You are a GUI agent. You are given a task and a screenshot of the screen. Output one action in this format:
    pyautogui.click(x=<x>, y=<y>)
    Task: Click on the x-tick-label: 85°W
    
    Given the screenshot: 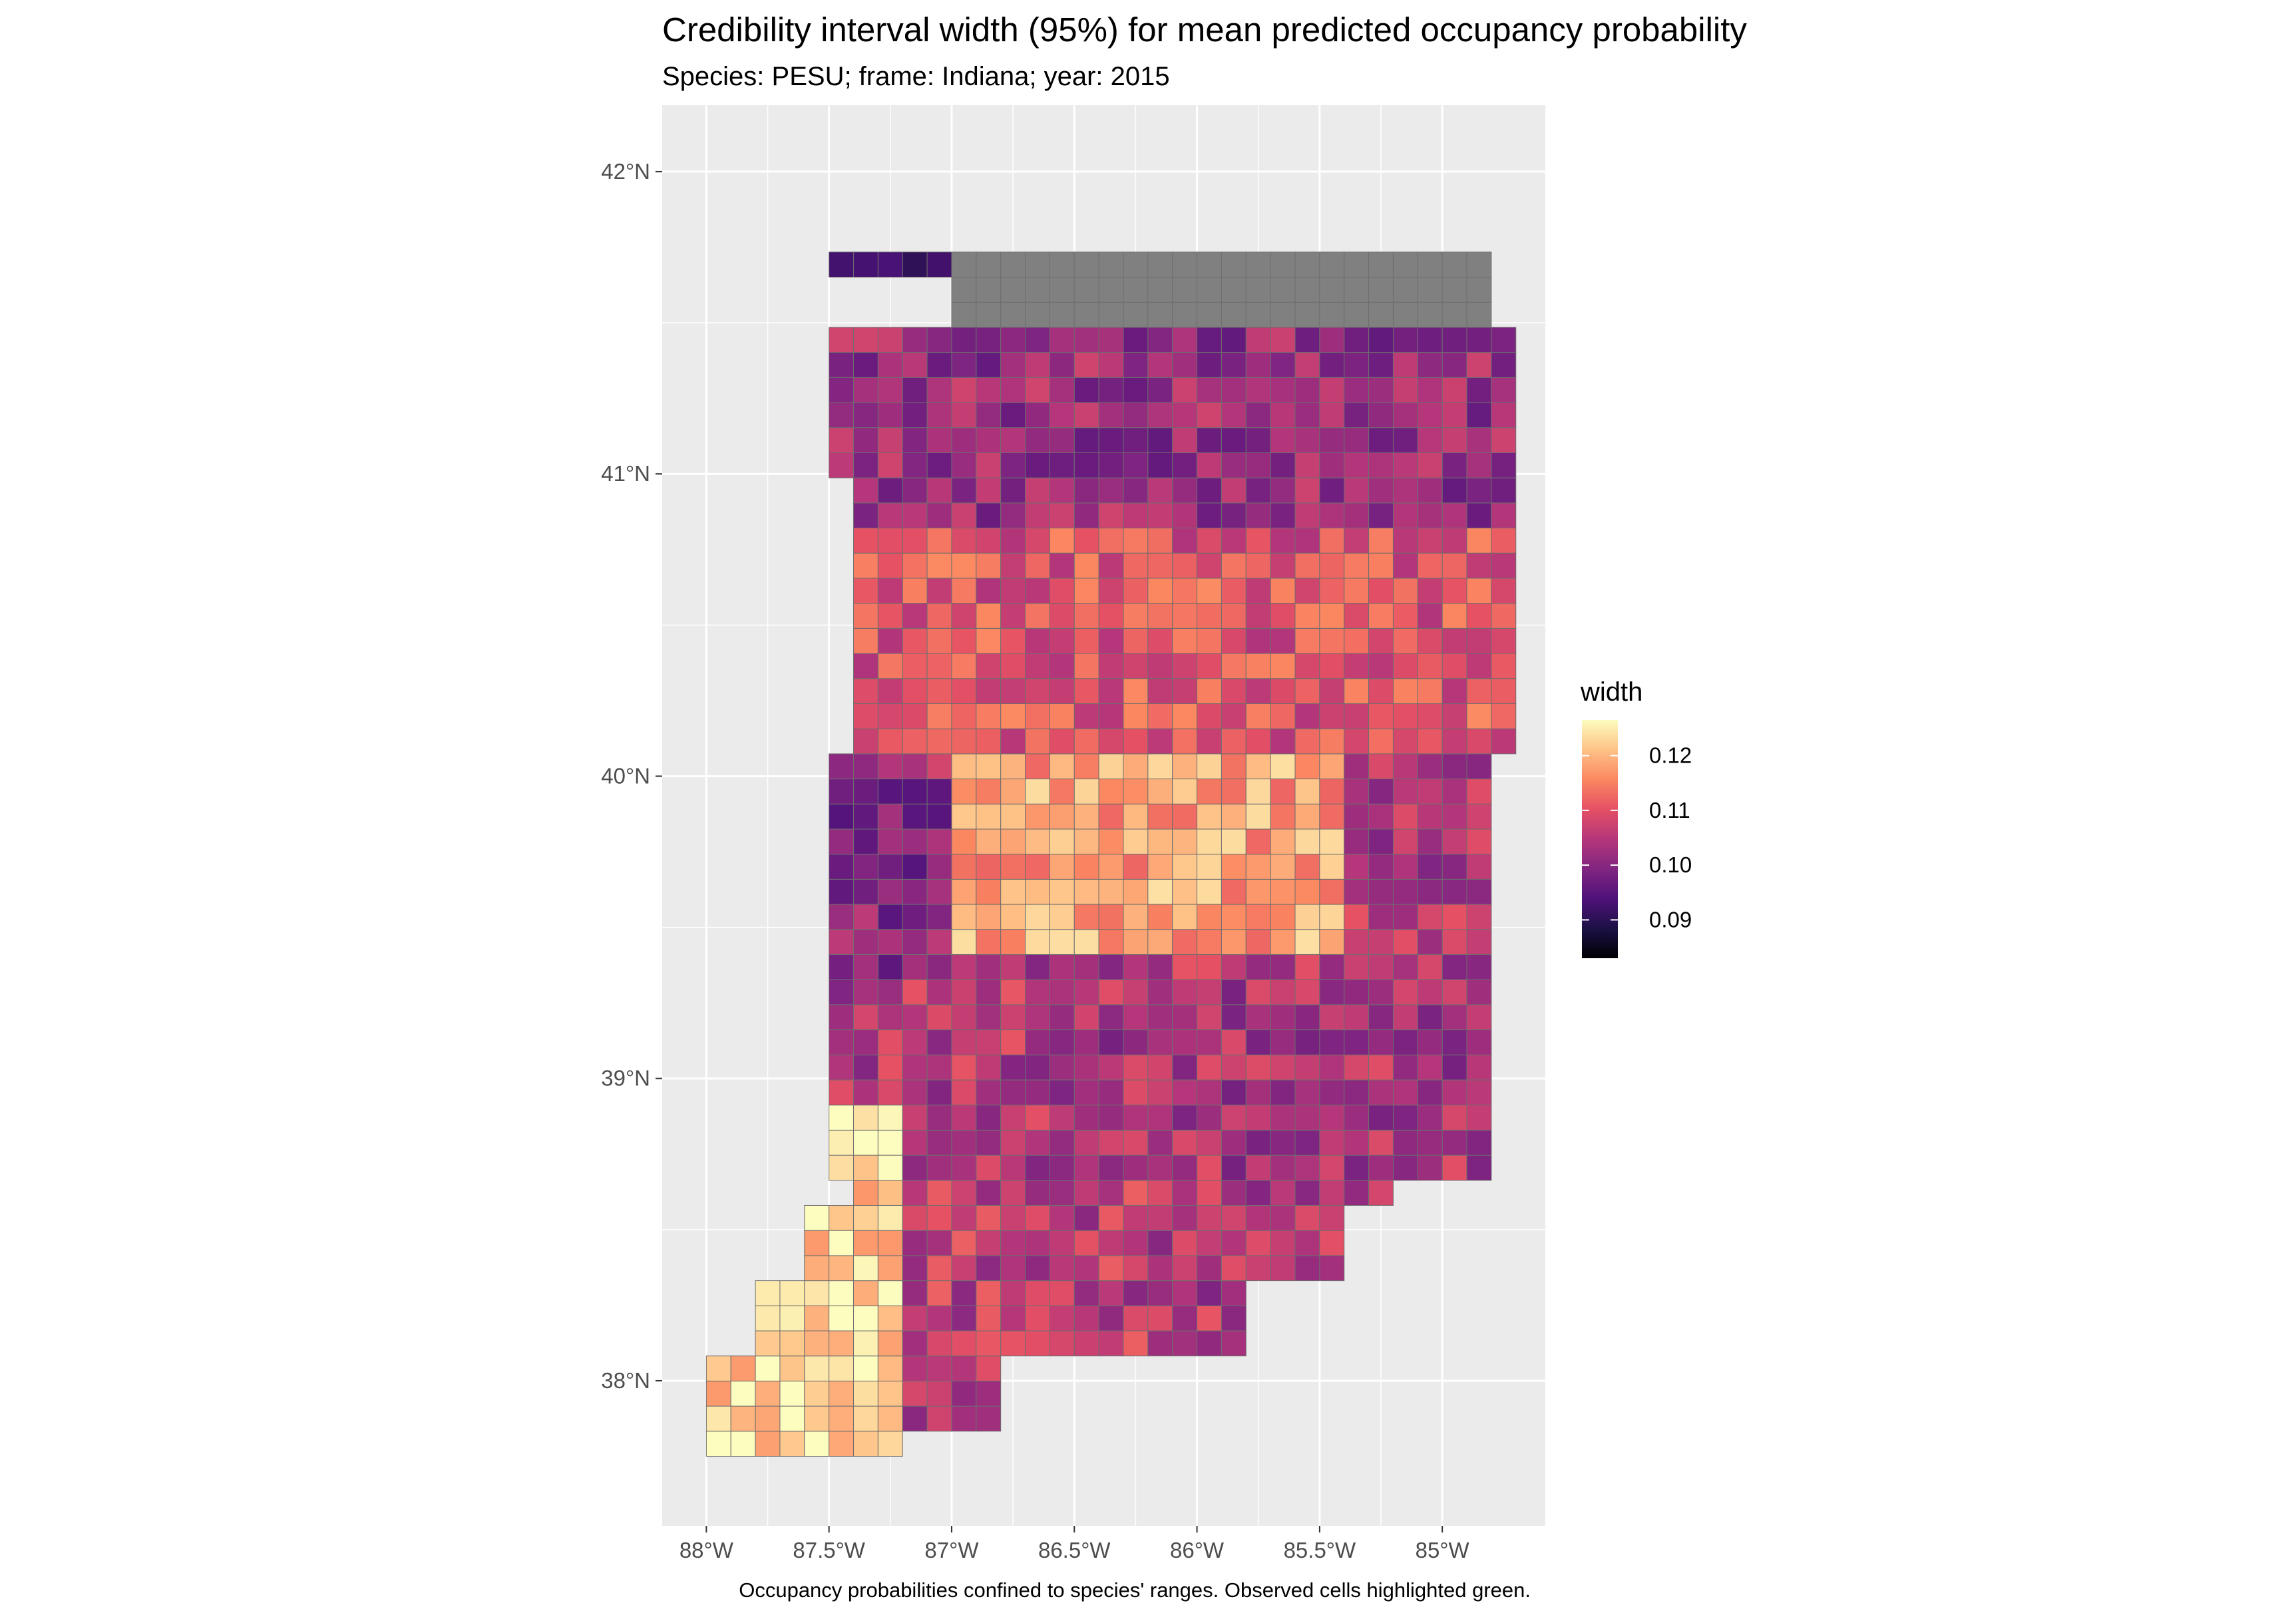 What is the action you would take?
    pyautogui.click(x=1443, y=1550)
    